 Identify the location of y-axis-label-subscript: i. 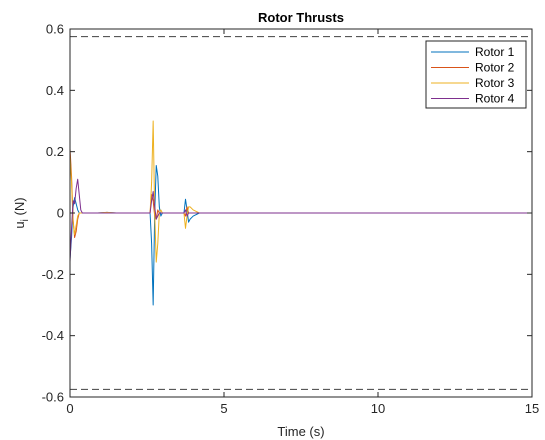
(25, 220).